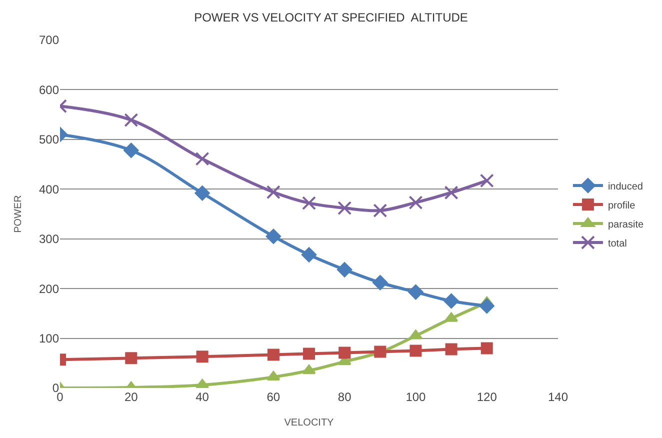 The image size is (662, 438). What do you see at coordinates (331, 17) in the screenshot?
I see `chart-title: POWER VS VELOCITY AT SPECIFIED ALTITUDE` at bounding box center [331, 17].